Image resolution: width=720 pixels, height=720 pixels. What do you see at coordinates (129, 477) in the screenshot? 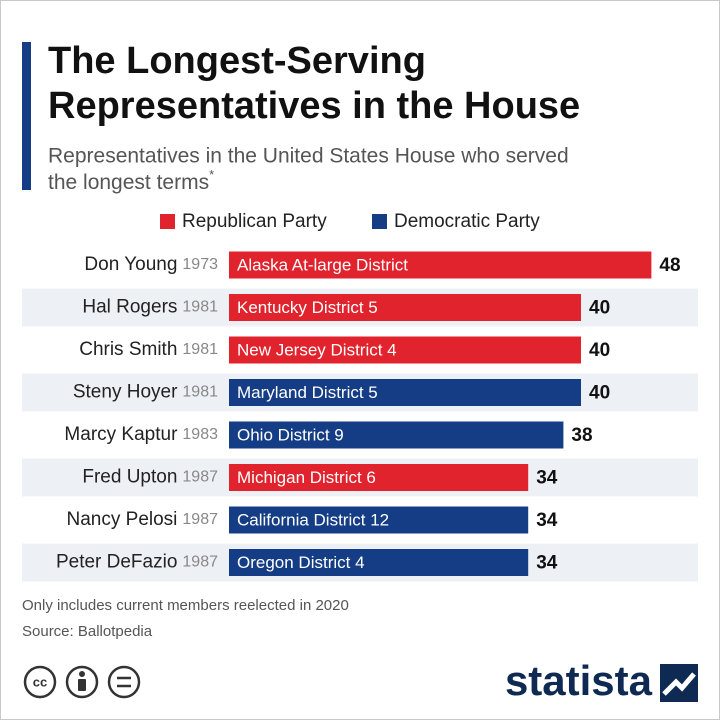
I see `category-name: Fred Upton` at bounding box center [129, 477].